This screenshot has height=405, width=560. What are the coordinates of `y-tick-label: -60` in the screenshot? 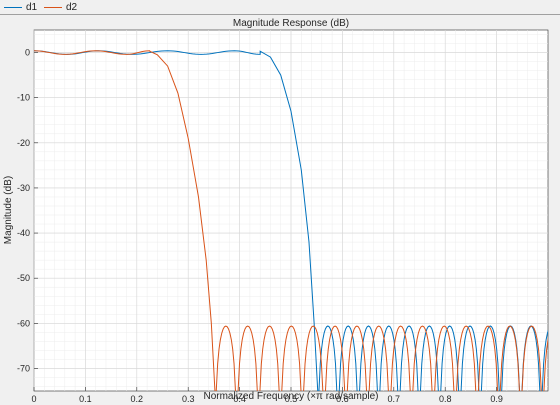 It's located at (23, 323).